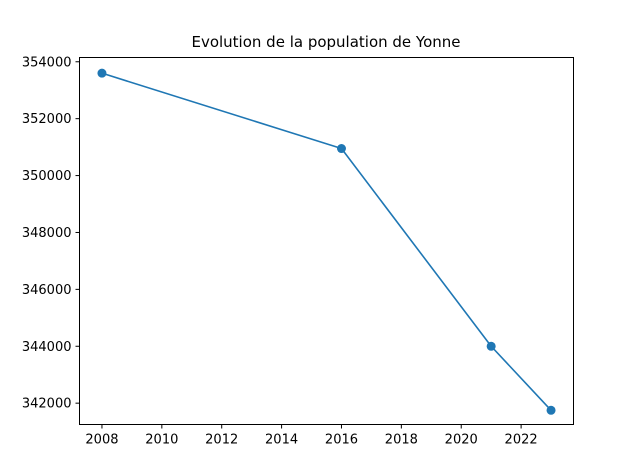 The image size is (635, 476). I want to click on x-tick-label: 2020, so click(461, 440).